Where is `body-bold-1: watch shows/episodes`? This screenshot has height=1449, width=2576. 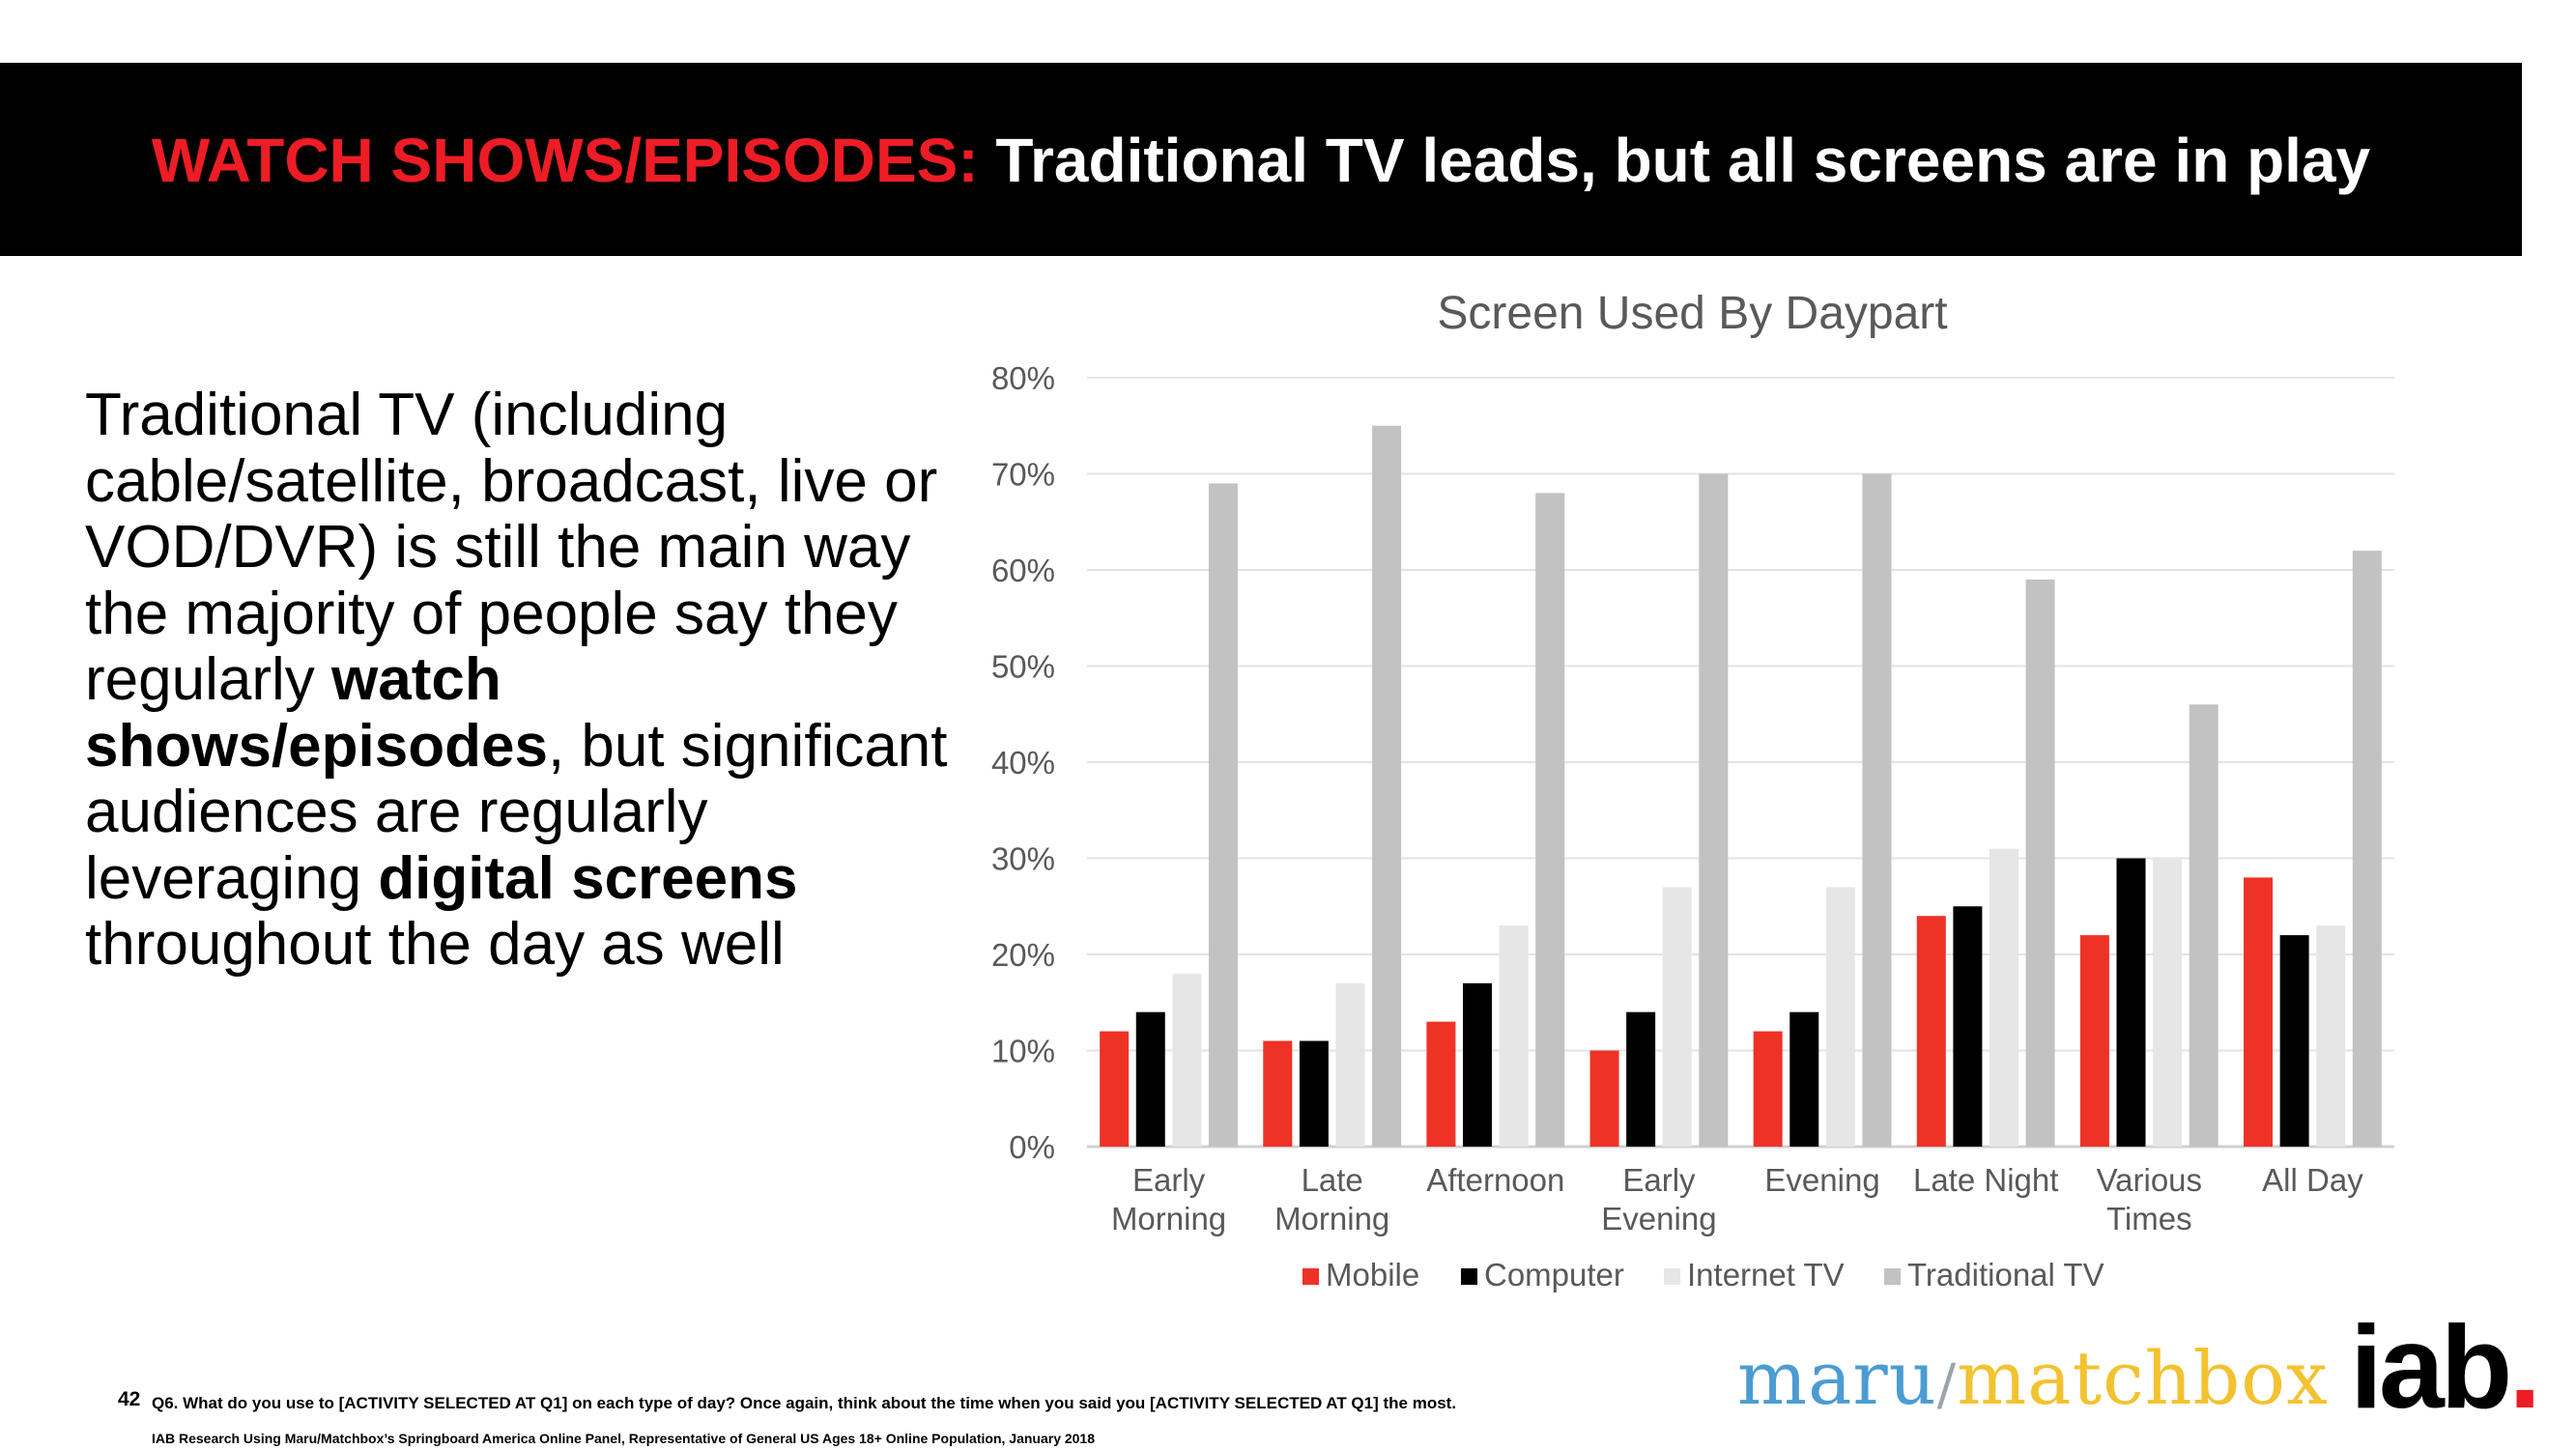 body-bold-1: watch shows/episodes is located at coordinates (317, 713).